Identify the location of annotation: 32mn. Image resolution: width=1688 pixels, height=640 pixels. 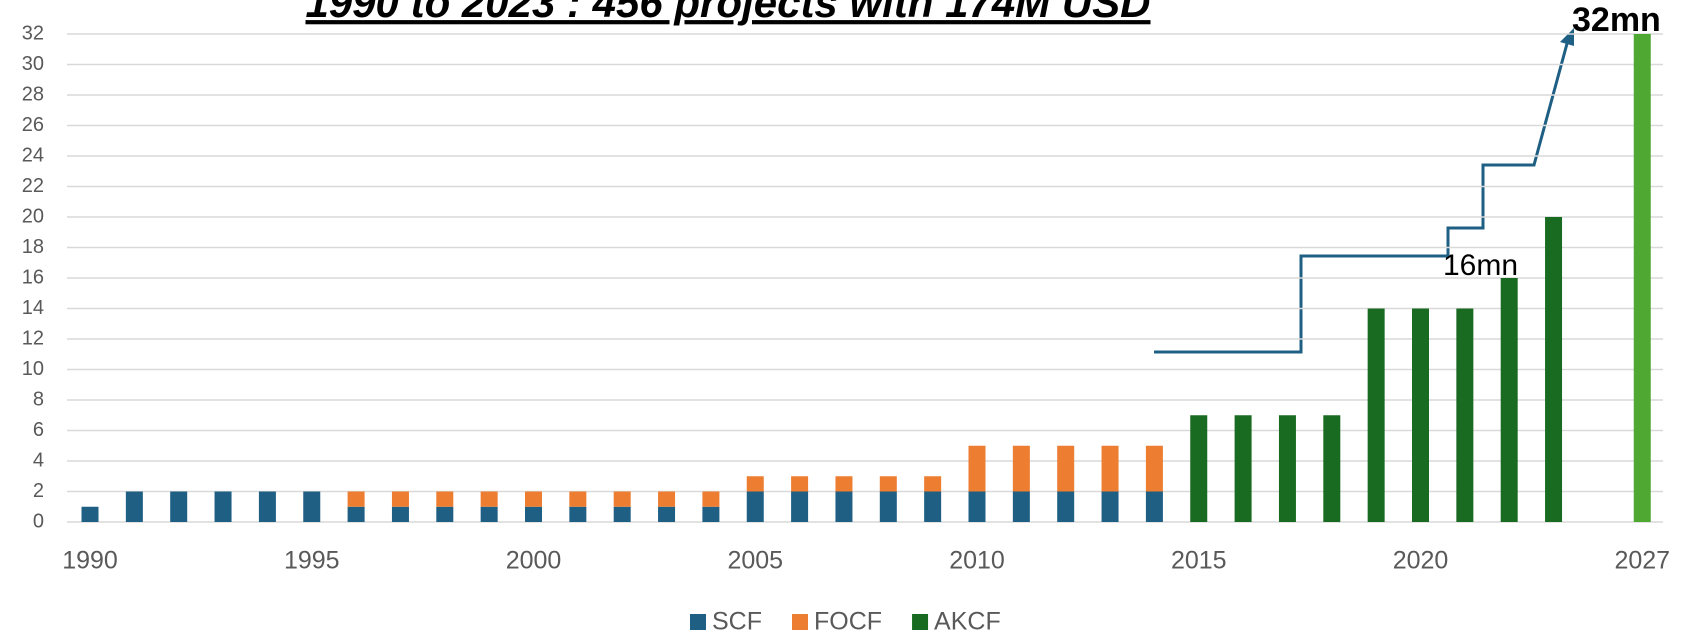
(1616, 20).